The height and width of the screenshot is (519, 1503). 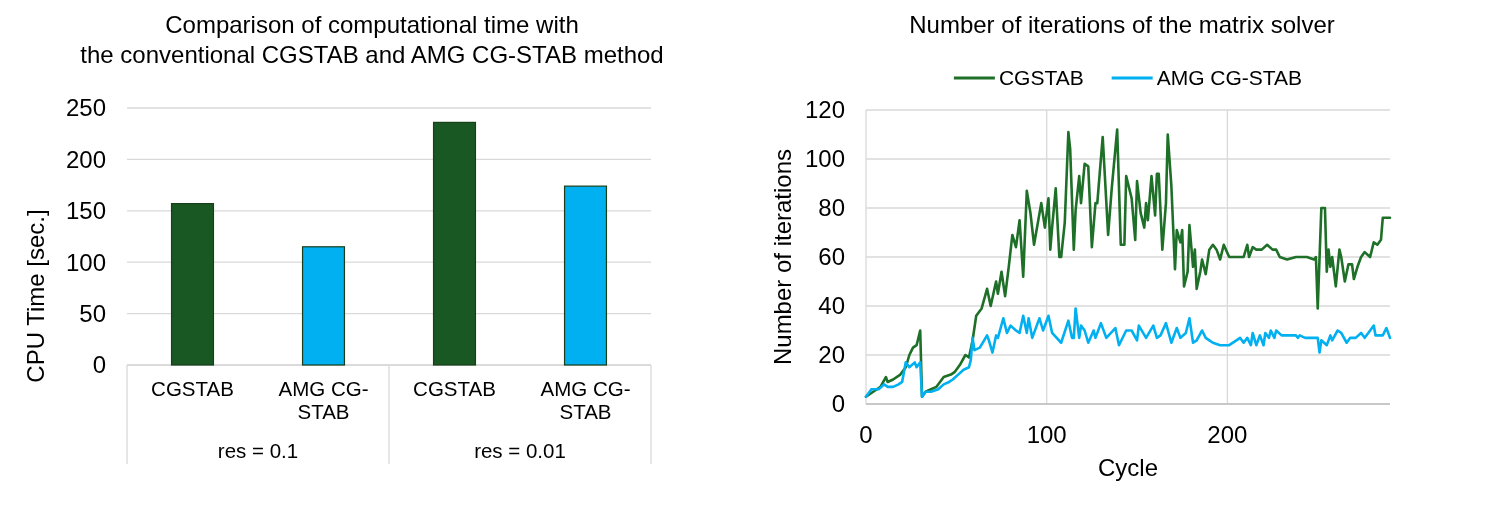 What do you see at coordinates (85, 211) in the screenshot?
I see `y-tick-label: 150` at bounding box center [85, 211].